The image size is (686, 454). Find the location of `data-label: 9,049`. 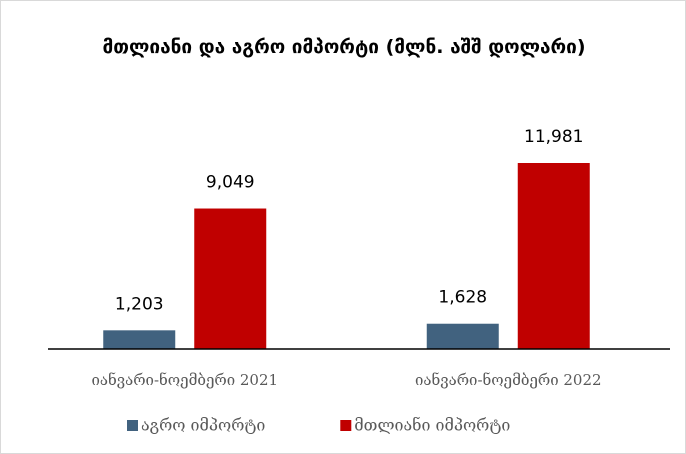

data-label: 9,049 is located at coordinates (230, 183).